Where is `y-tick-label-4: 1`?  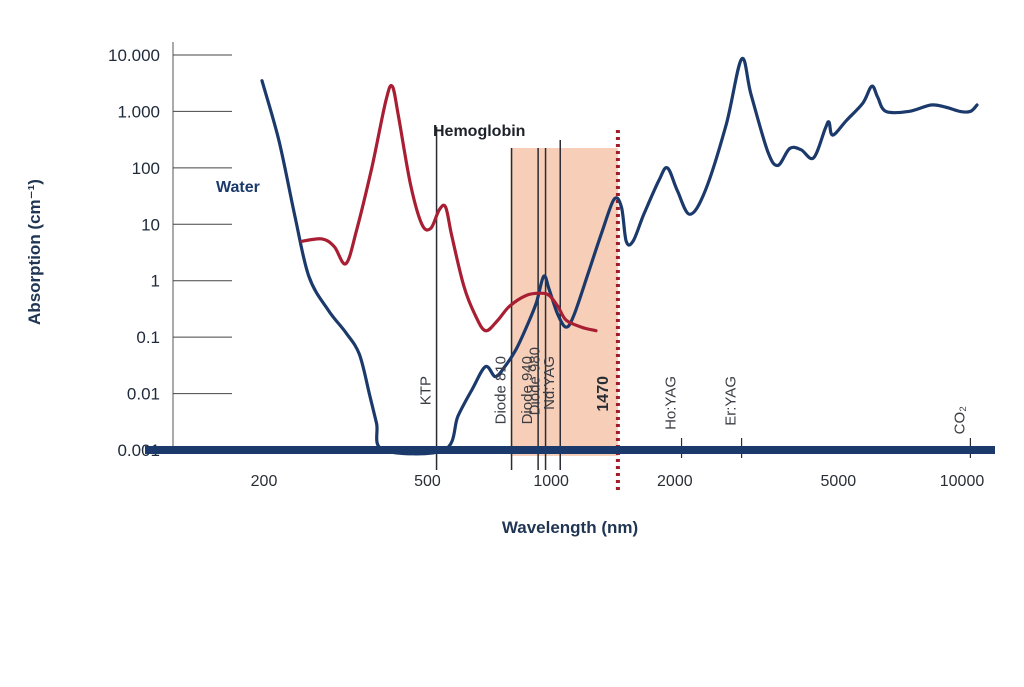 y-tick-label-4: 1 is located at coordinates (155, 281).